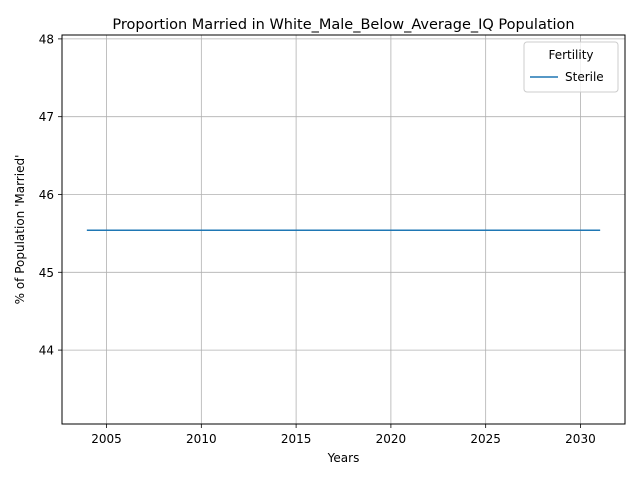 The width and height of the screenshot is (640, 480). Describe the element at coordinates (570, 55) in the screenshot. I see `legend-title: Fertility` at that location.